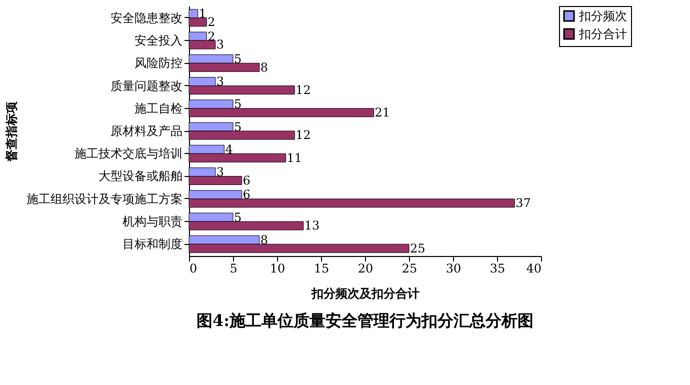  What do you see at coordinates (158, 63) in the screenshot?
I see `y-tick-label: 风险防控` at bounding box center [158, 63].